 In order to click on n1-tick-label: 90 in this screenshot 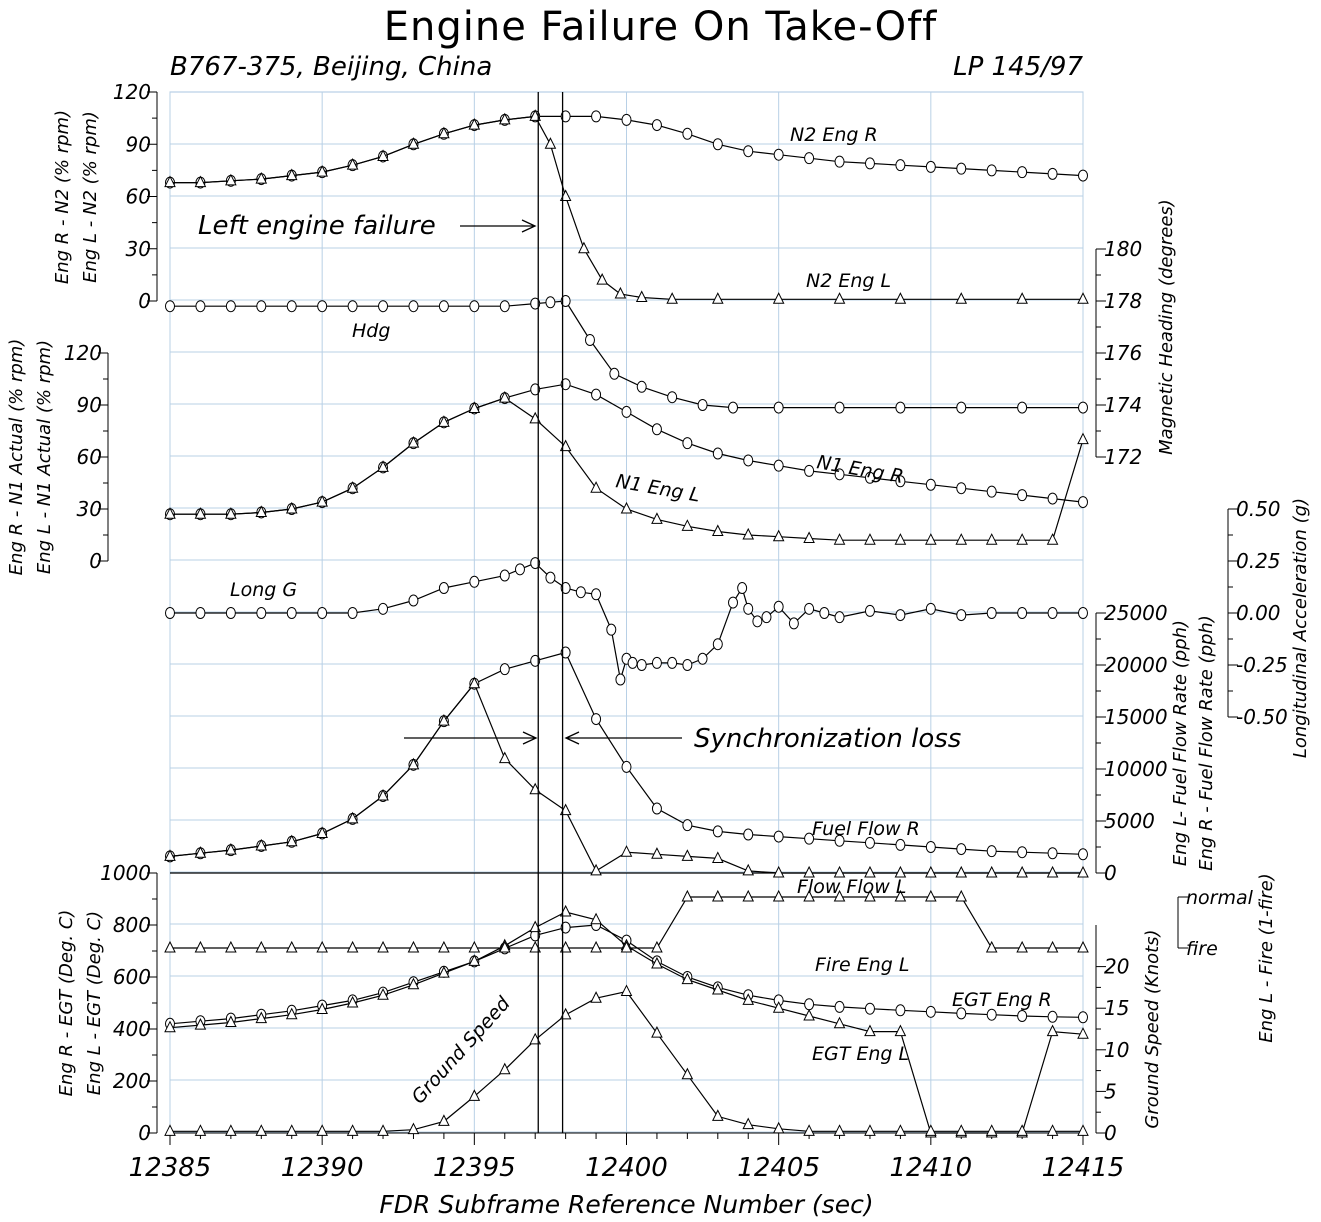, I will do `click(89, 405)`.